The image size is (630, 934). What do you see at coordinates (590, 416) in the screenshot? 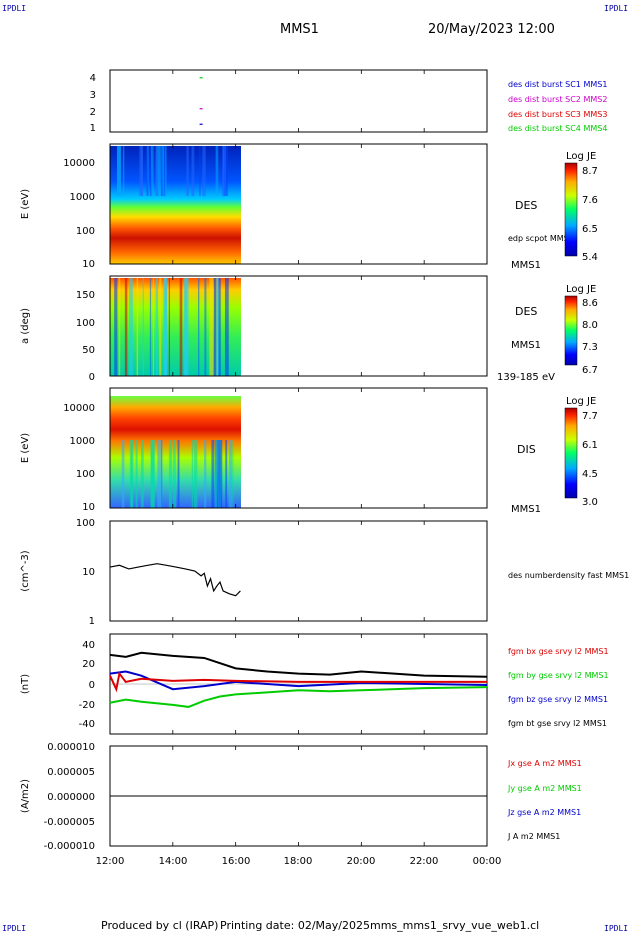
I see `colorbar-tick: 7.7` at bounding box center [590, 416].